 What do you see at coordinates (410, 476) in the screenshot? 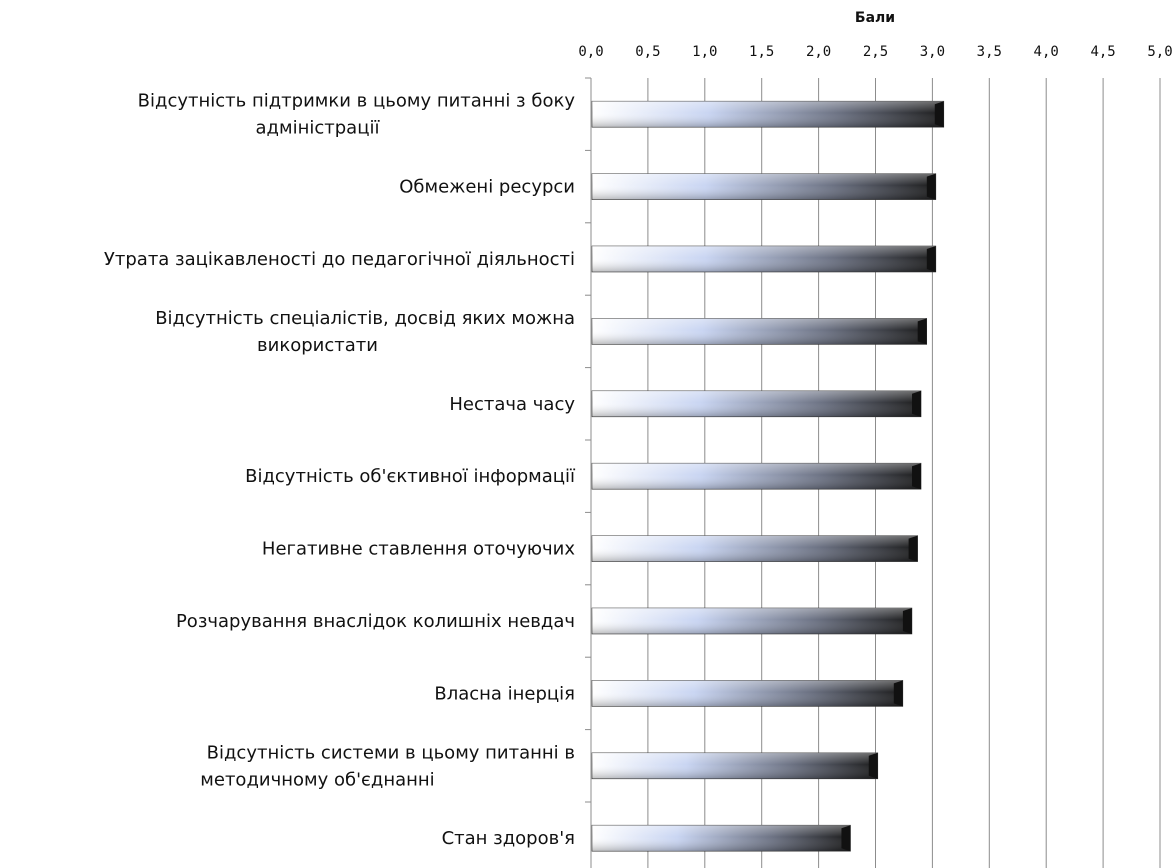
I see `category-label: Відсутність об'єктивної інформації` at bounding box center [410, 476].